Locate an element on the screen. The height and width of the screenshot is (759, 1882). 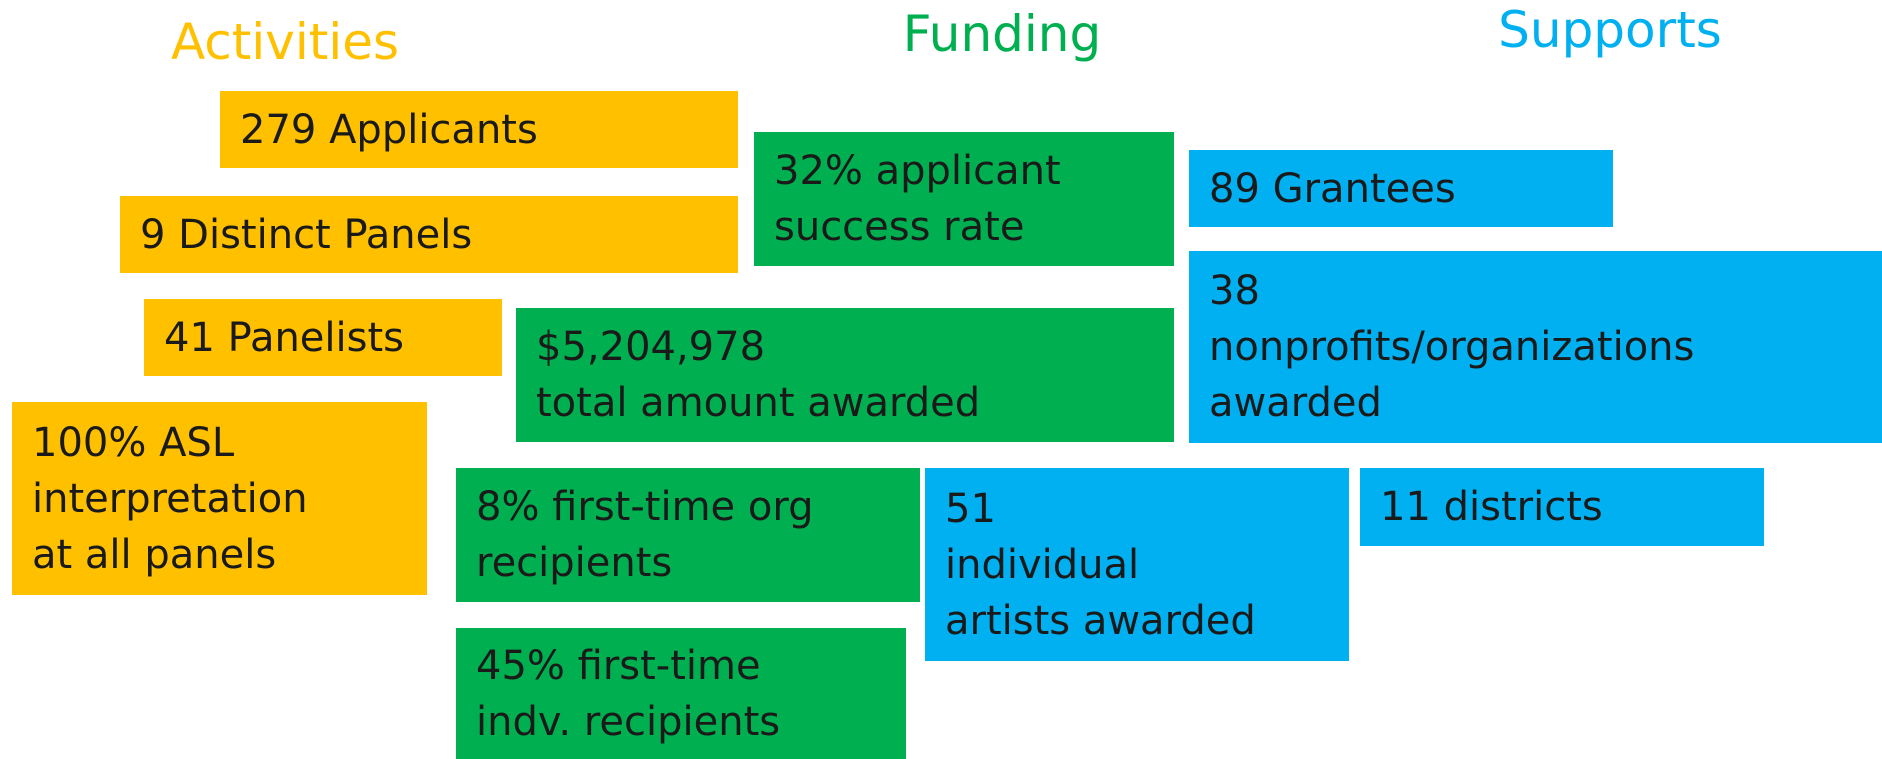
stat-box: 41 Panelists is located at coordinates (323, 337).